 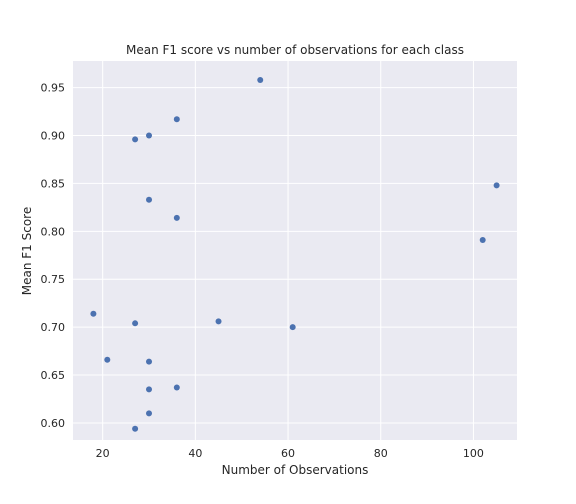 I want to click on x-tick-label: 40, so click(x=195, y=453).